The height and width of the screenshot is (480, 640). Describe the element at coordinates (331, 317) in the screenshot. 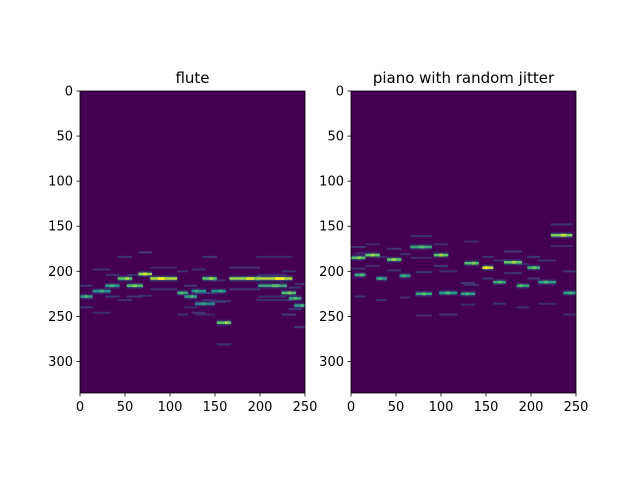

I see `y-tick-label: 250` at that location.